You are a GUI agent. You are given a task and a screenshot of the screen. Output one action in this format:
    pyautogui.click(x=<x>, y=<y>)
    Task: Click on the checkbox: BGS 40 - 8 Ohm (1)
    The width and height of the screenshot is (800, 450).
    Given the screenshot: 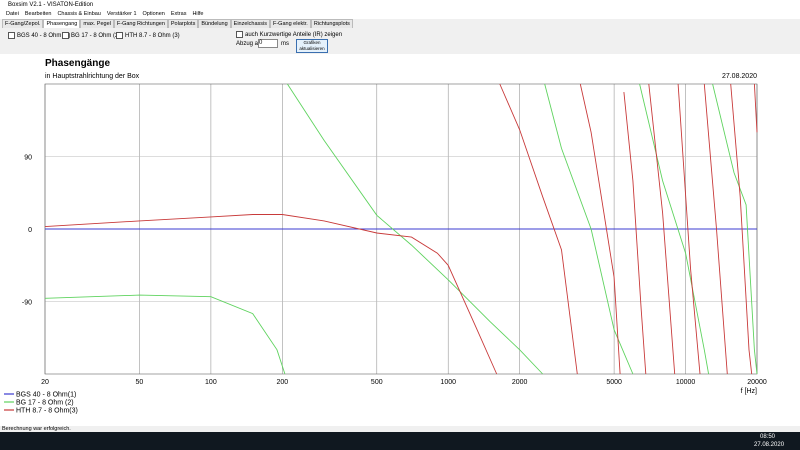 What is the action you would take?
    pyautogui.click(x=39, y=35)
    